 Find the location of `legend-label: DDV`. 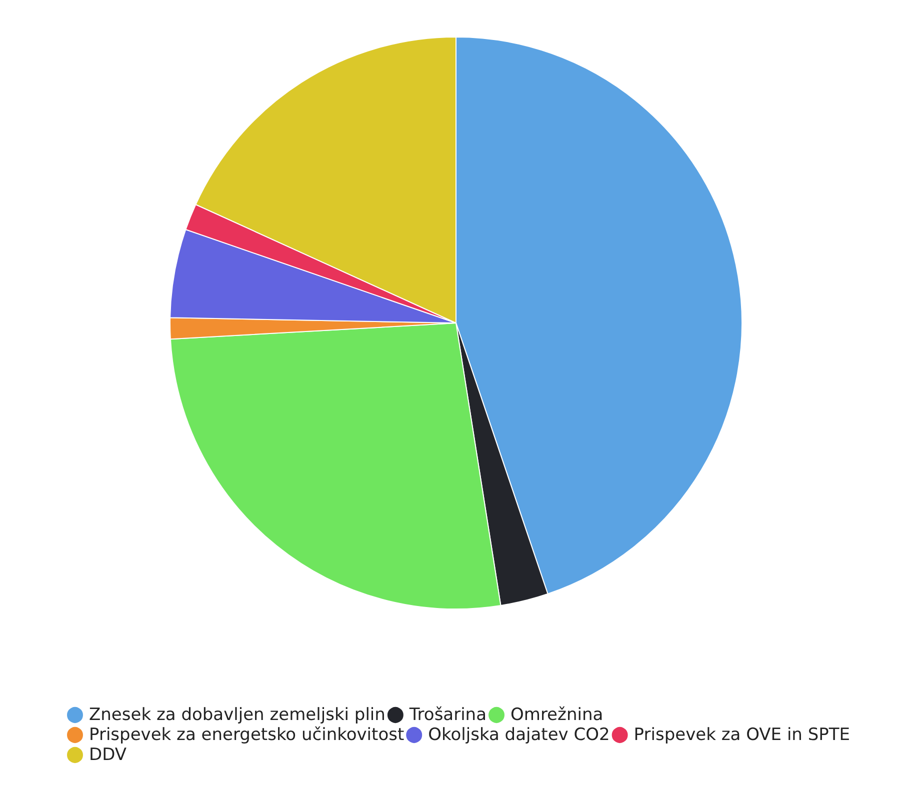

legend-label: DDV is located at coordinates (108, 755).